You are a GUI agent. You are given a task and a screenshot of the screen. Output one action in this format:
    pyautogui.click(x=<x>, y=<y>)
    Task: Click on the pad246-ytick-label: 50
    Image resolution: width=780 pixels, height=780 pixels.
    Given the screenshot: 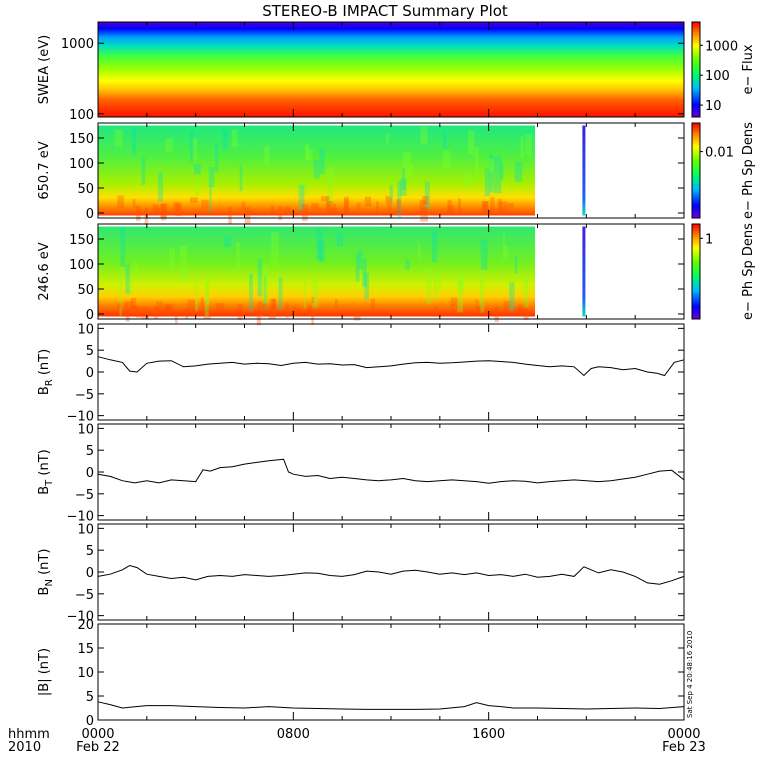 What is the action you would take?
    pyautogui.click(x=85, y=290)
    